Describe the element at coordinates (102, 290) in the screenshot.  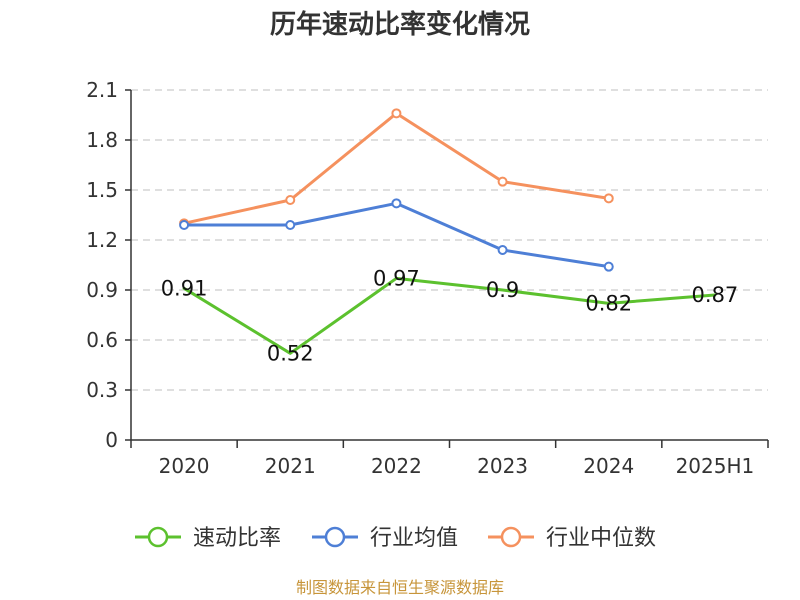
I see `y-tick-label: 0.9` at that location.